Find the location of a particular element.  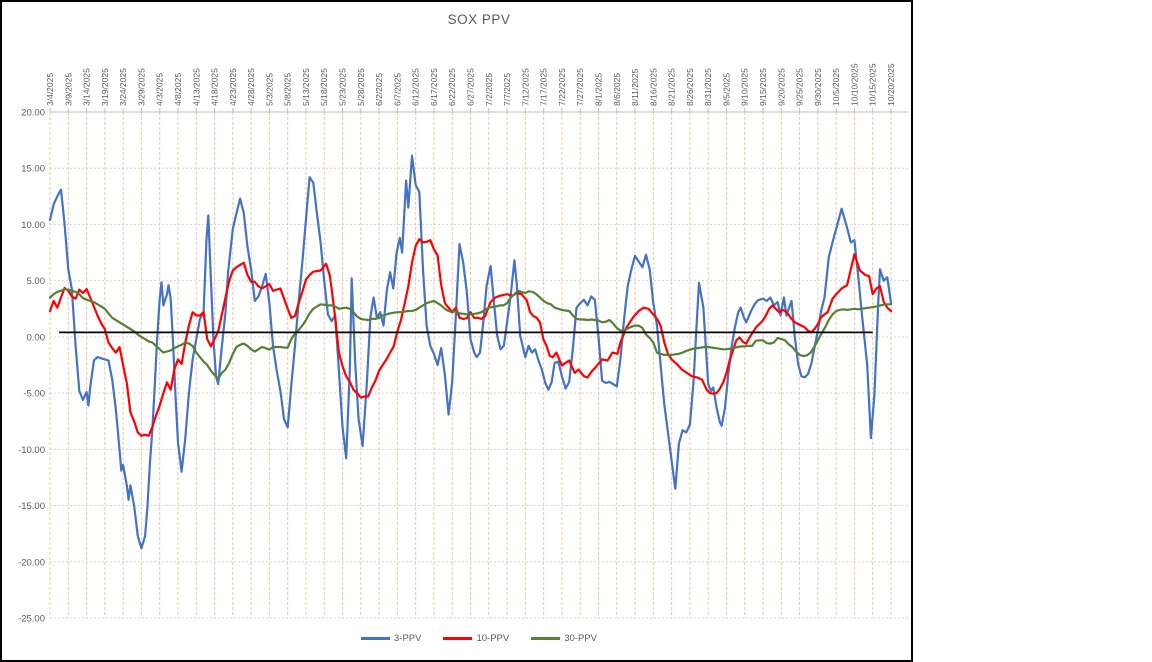

x-axis-label: 5/23/2025 is located at coordinates (343, 87).